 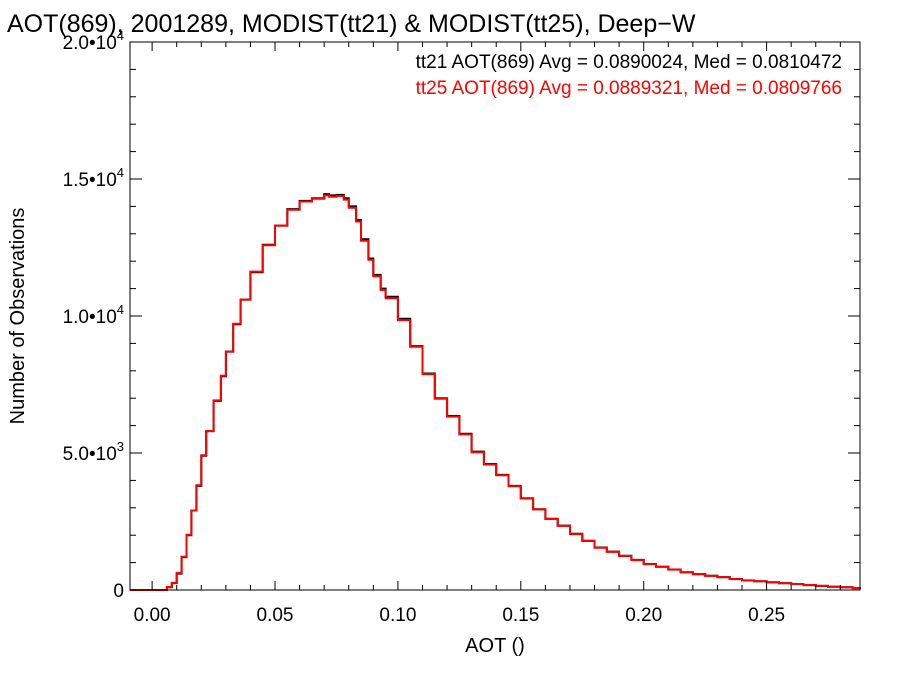 I want to click on x-tick-label: 0.00, so click(x=152, y=615).